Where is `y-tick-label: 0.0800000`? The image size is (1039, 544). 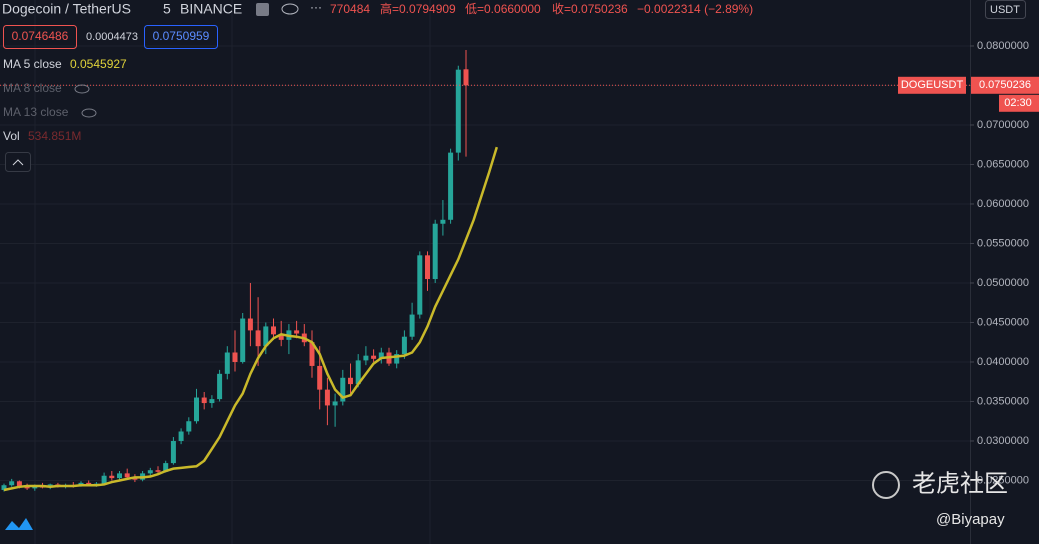 y-tick-label: 0.0800000 is located at coordinates (1003, 46).